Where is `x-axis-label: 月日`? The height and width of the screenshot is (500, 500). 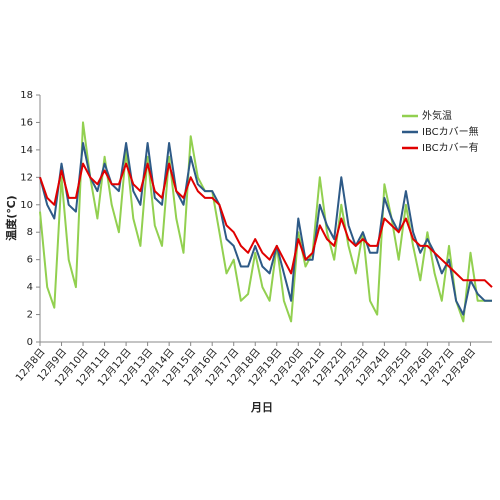
x-axis-label: 月日 is located at coordinates (261, 407).